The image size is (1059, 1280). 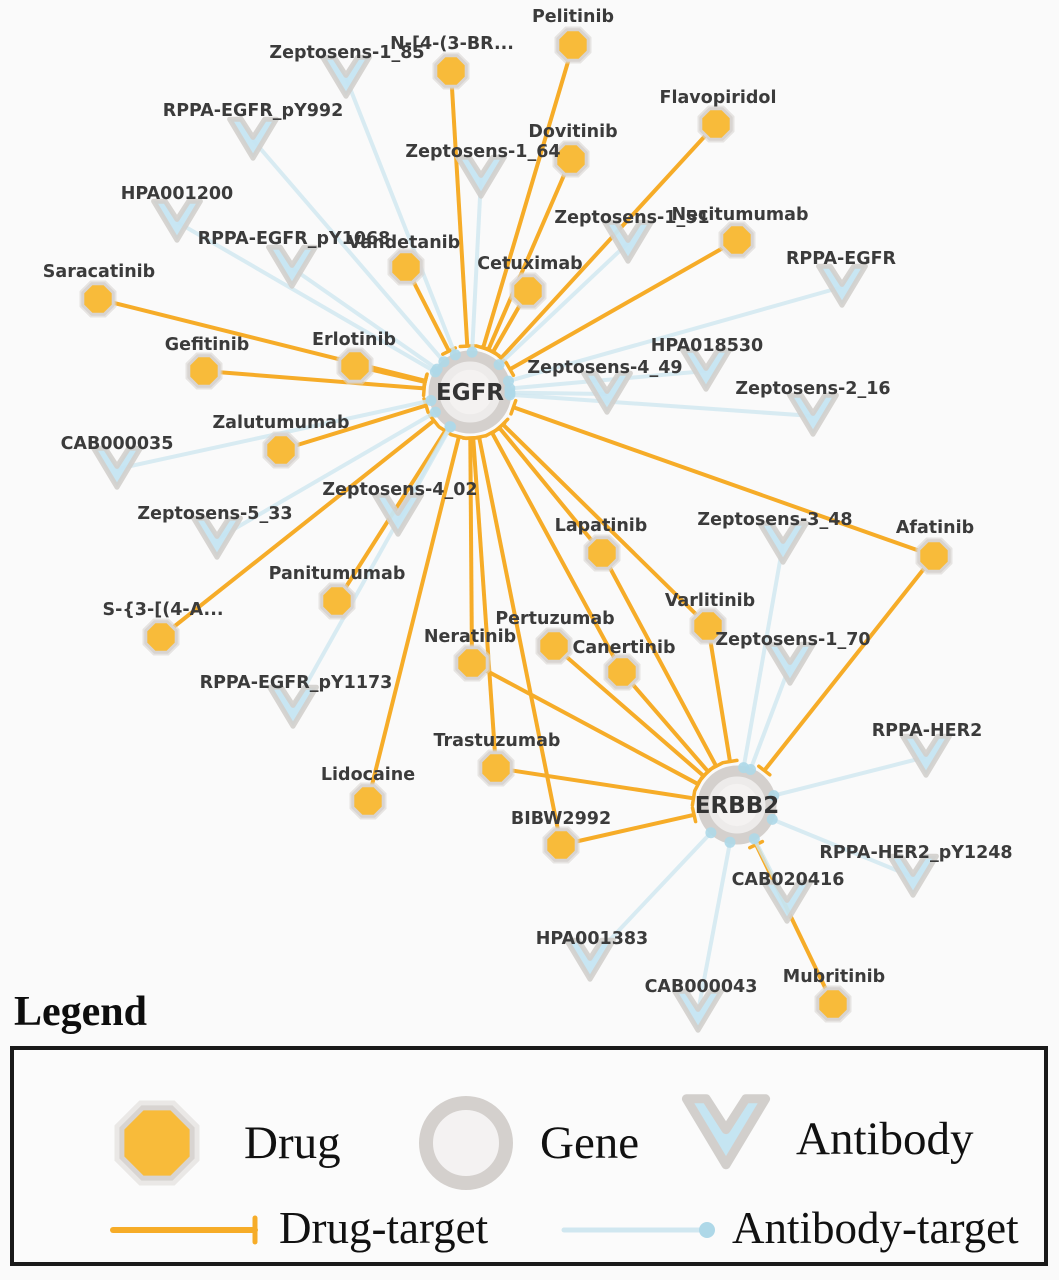 What do you see at coordinates (354, 340) in the screenshot?
I see `node-label-erlotinib: Erlotinib` at bounding box center [354, 340].